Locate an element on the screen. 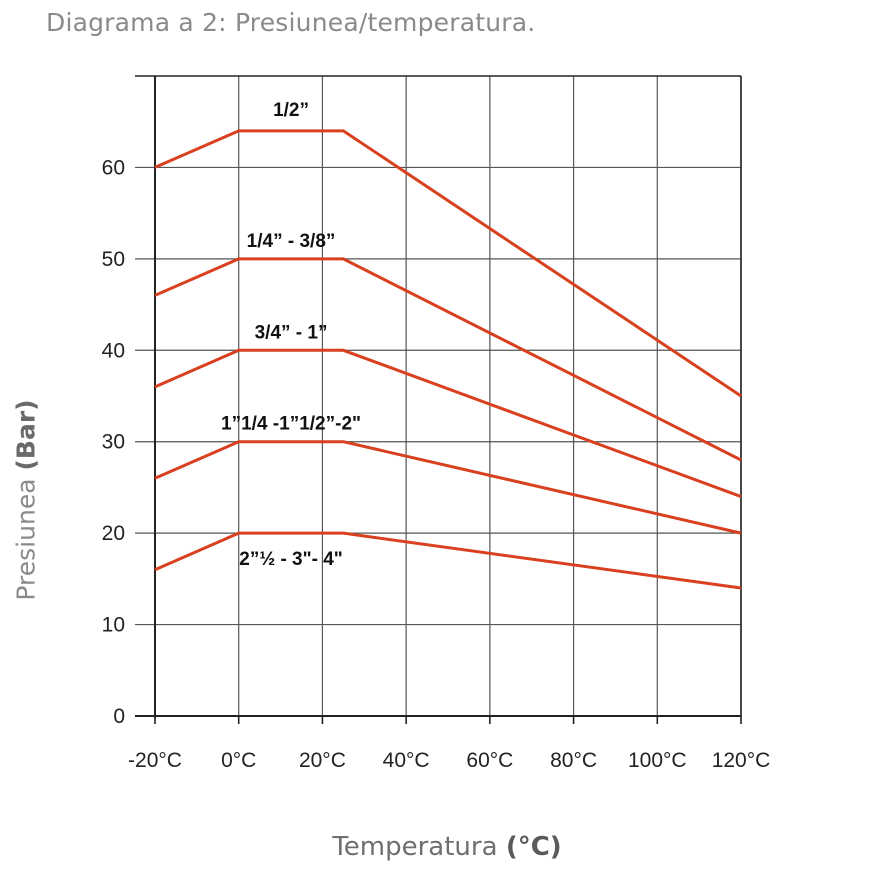 This screenshot has width=894, height=895. y-tick-label: 10 is located at coordinates (113, 625).